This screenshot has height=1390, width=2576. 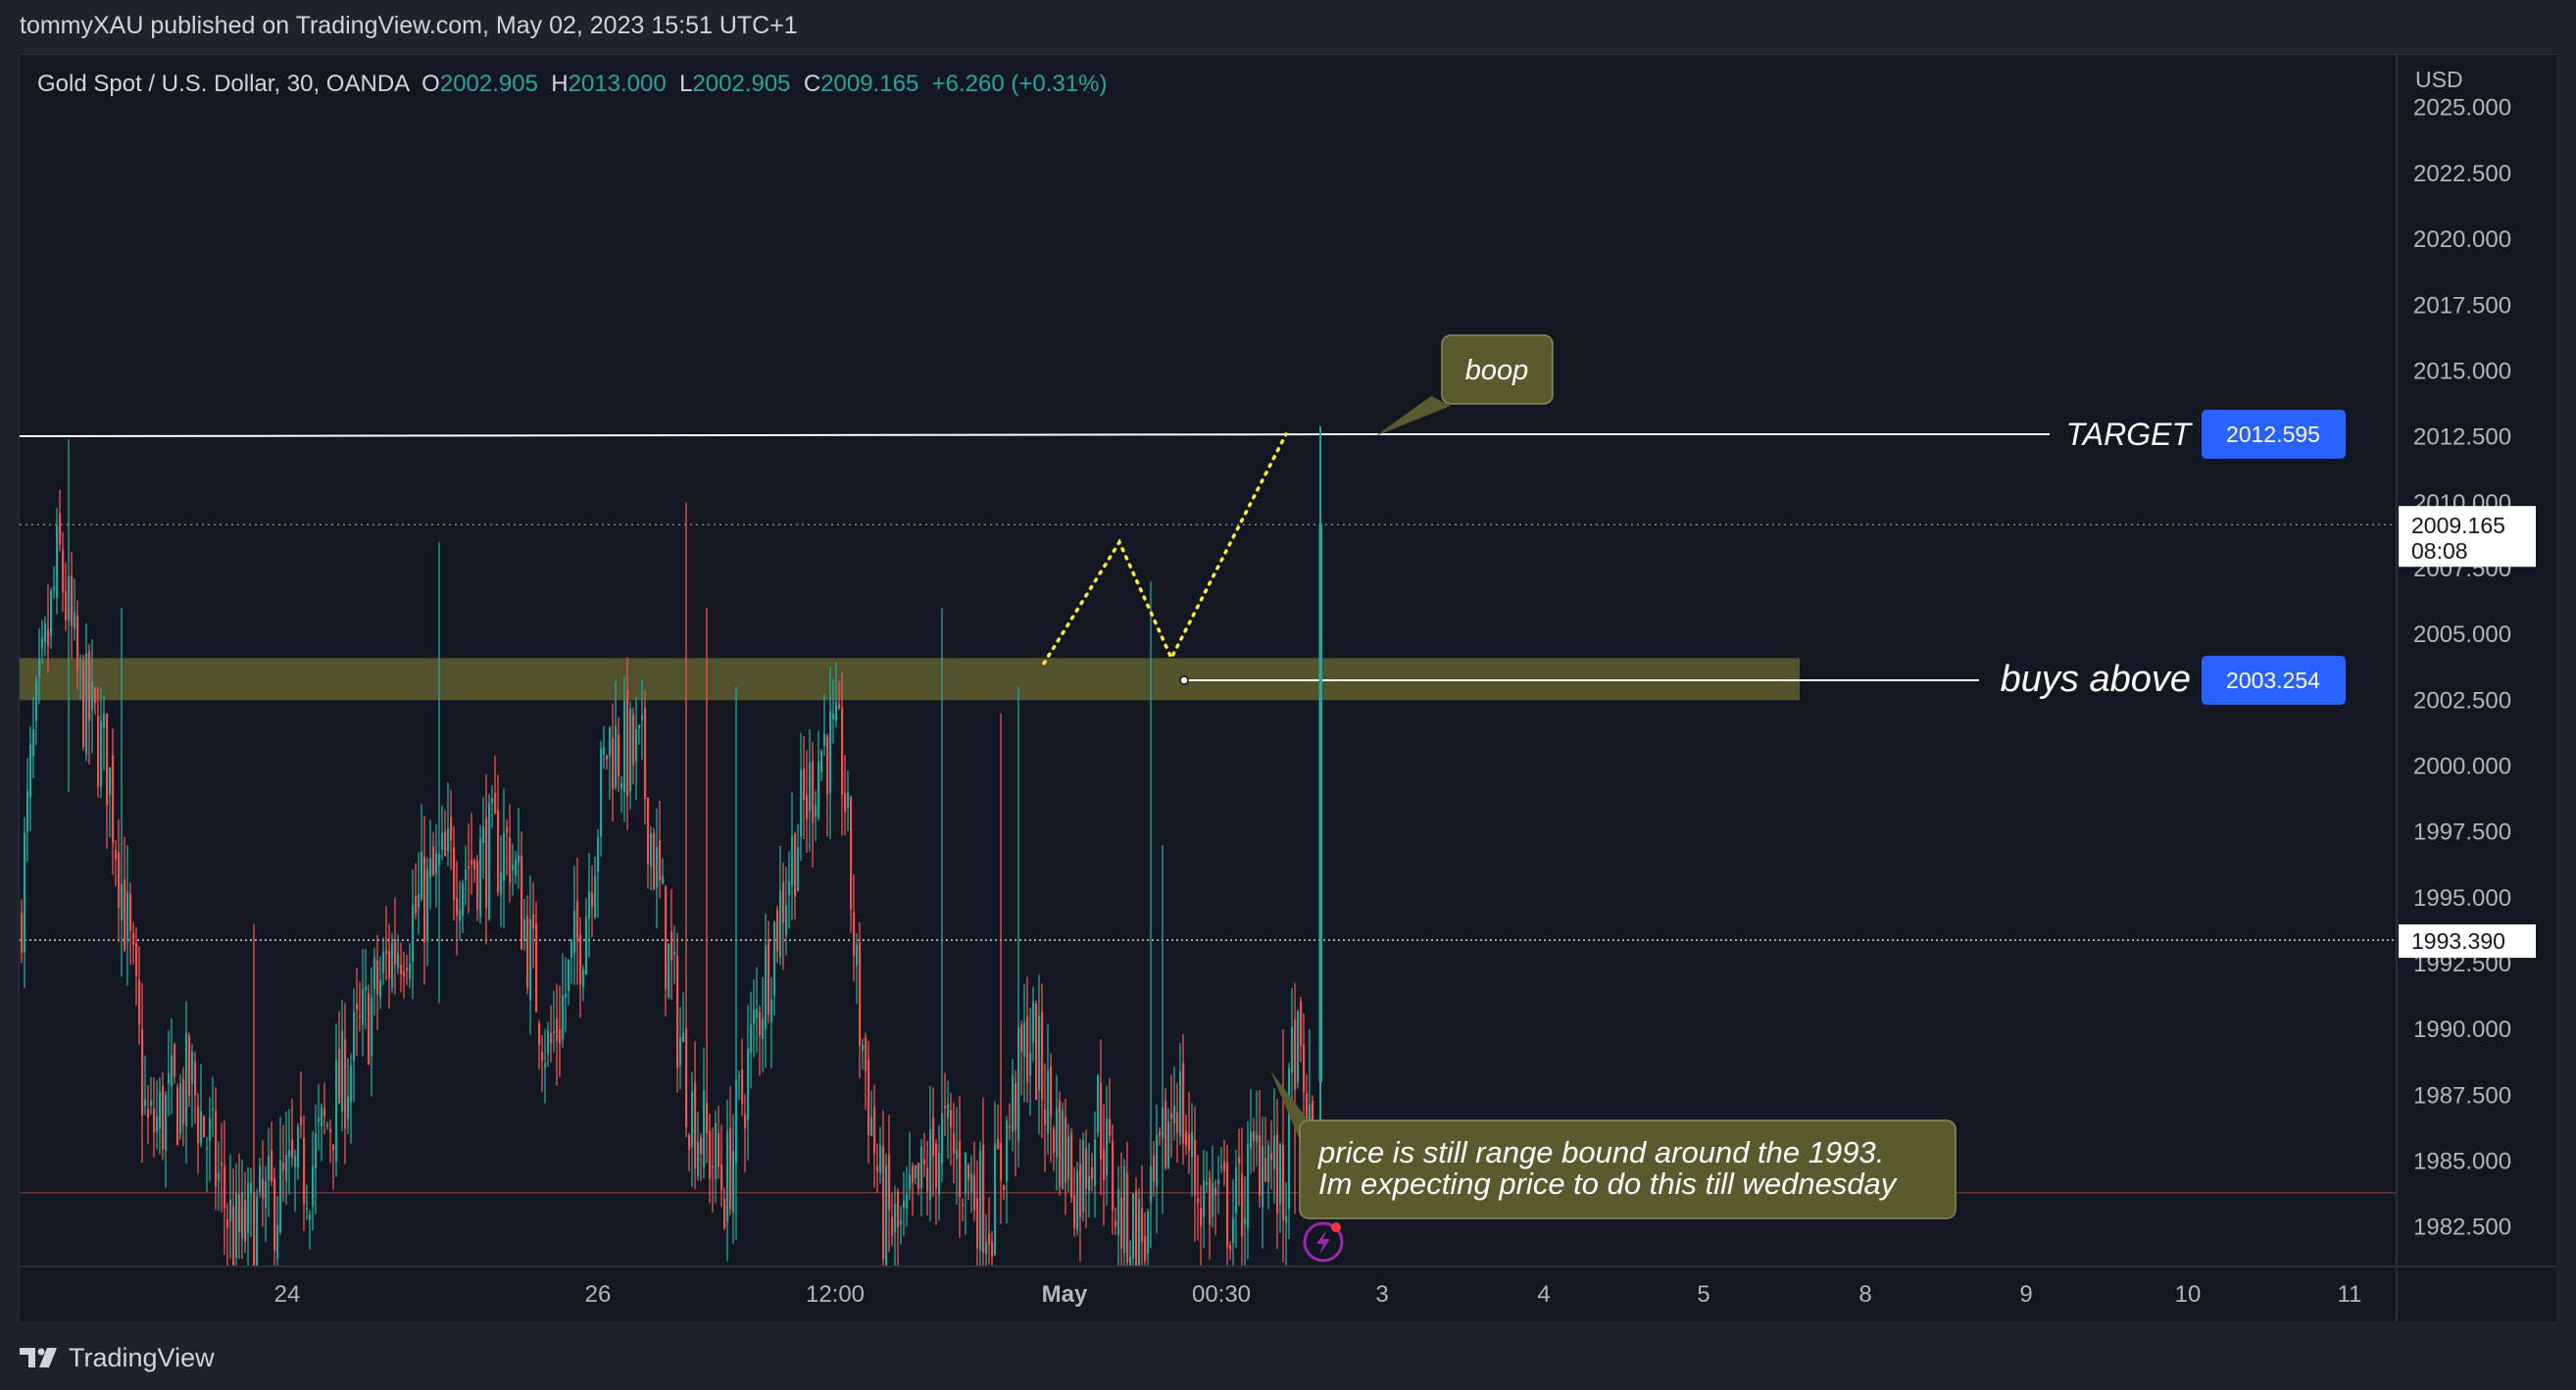 What do you see at coordinates (1413, 416) in the screenshot?
I see `boop-callout-tail` at bounding box center [1413, 416].